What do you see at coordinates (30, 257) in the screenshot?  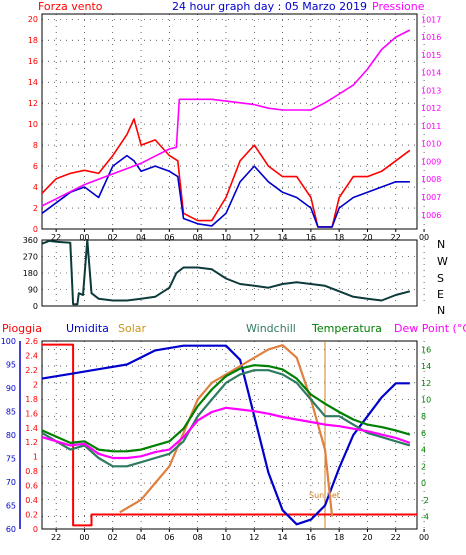 I see `direction-tick-label: 270` at bounding box center [30, 257].